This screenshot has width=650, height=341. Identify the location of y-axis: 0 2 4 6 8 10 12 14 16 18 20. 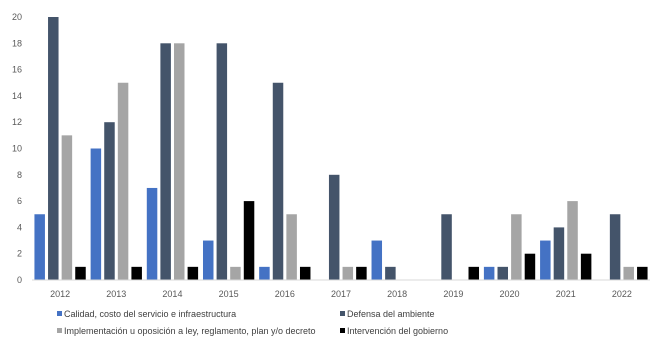
(17, 148).